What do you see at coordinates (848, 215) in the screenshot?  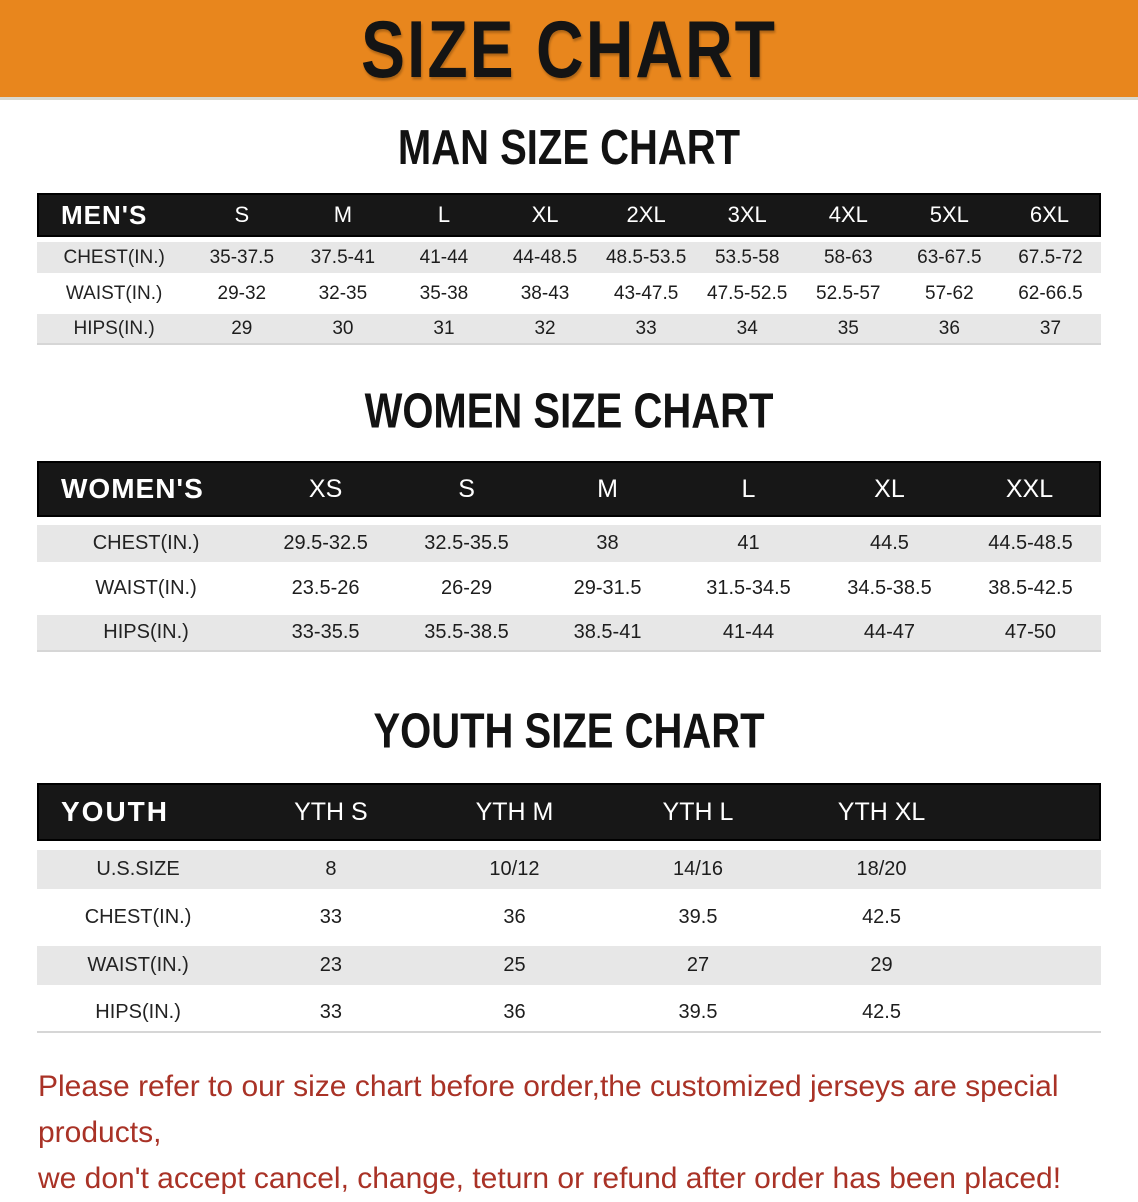 I see `column-header: 4XL` at bounding box center [848, 215].